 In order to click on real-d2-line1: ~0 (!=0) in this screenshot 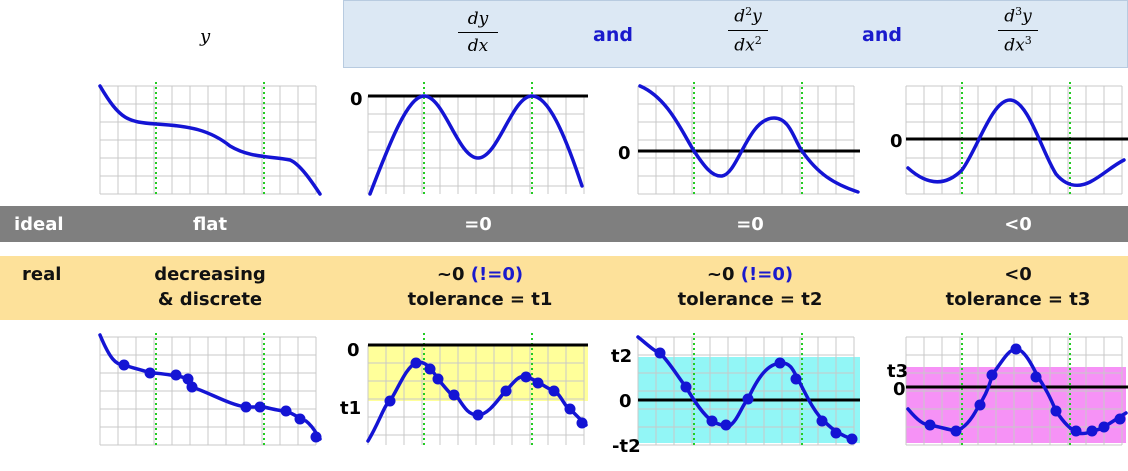, I will do `click(750, 274)`.